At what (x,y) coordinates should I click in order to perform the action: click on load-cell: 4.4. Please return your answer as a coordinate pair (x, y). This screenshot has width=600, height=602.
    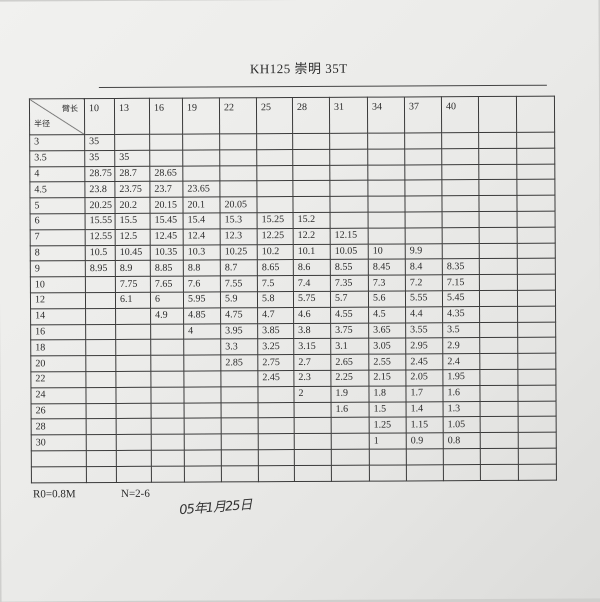
    Looking at the image, I should click on (424, 314).